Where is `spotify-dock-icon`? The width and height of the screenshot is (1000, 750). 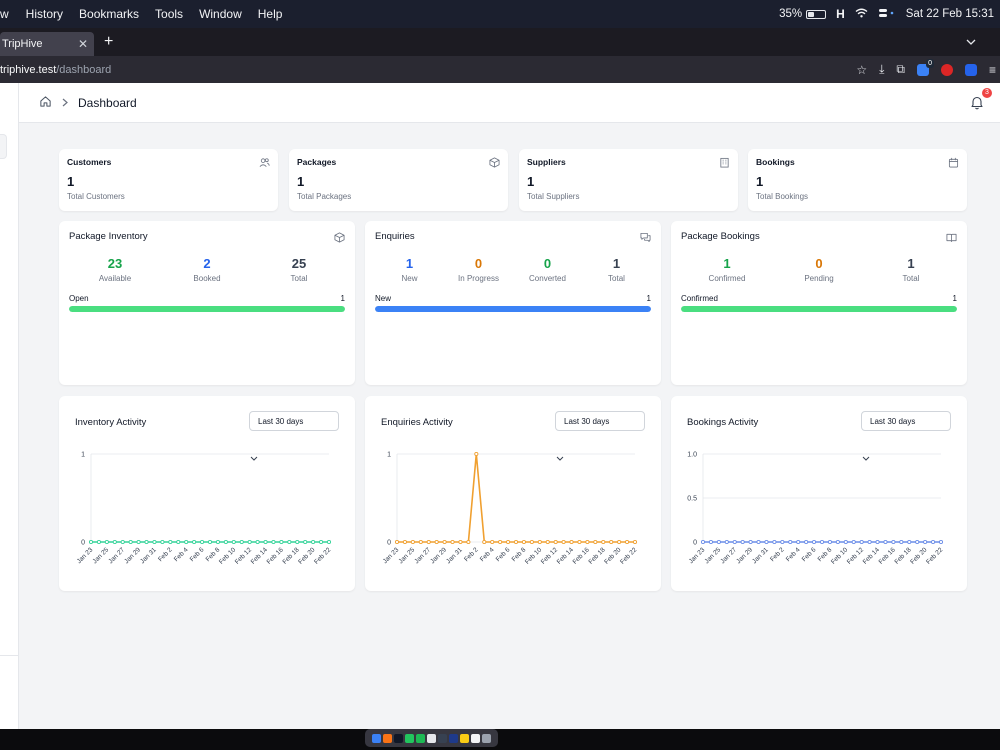
spotify-dock-icon is located at coordinates (420, 738).